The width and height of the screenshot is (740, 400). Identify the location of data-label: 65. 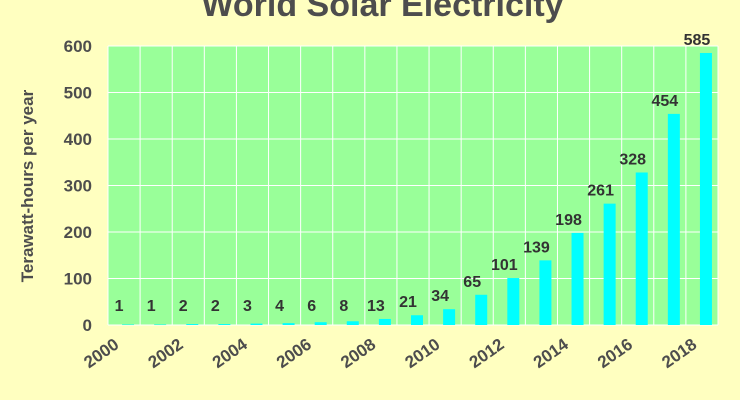
(472, 282).